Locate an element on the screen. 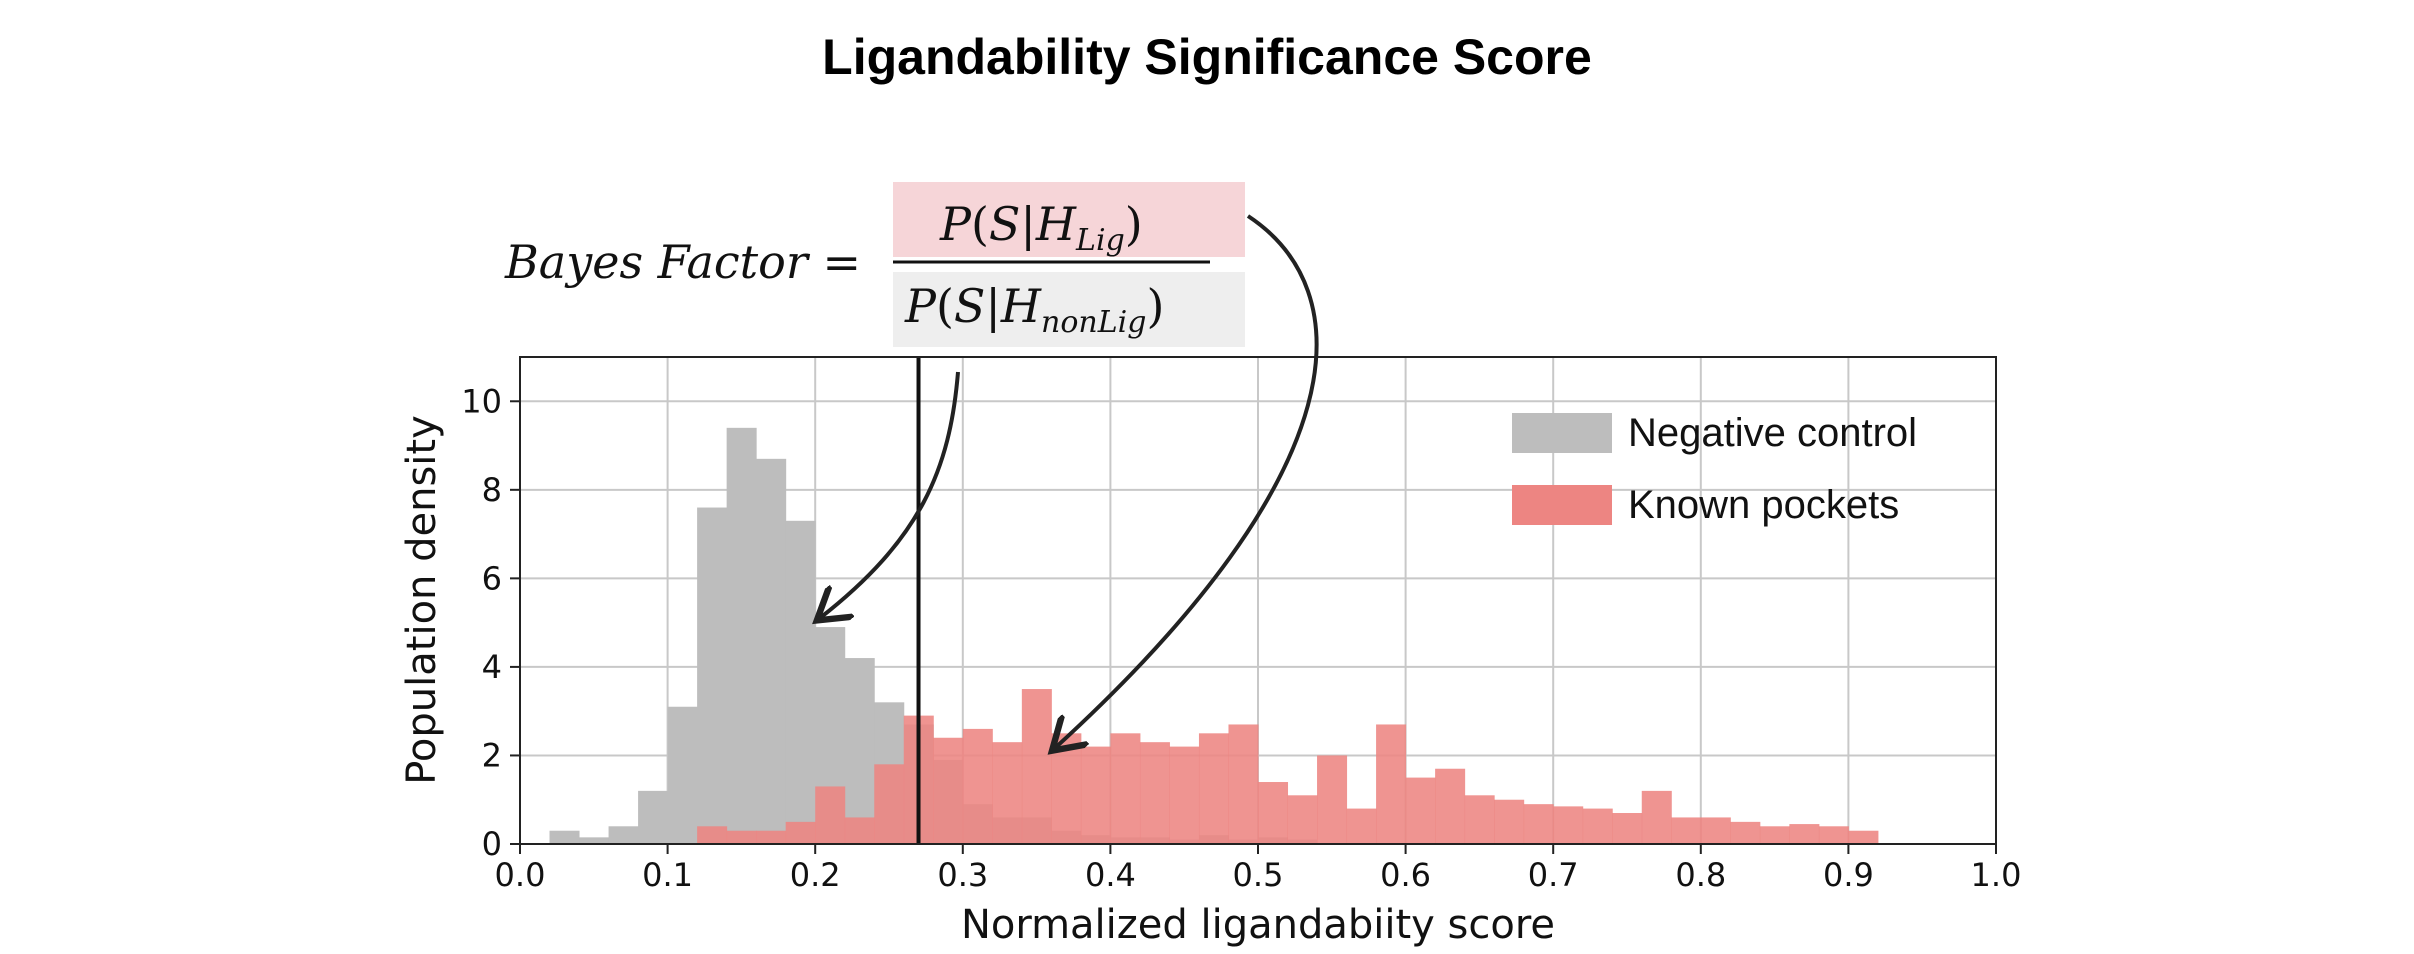 The width and height of the screenshot is (2414, 954). series-known-pockets is located at coordinates (1288, 766).